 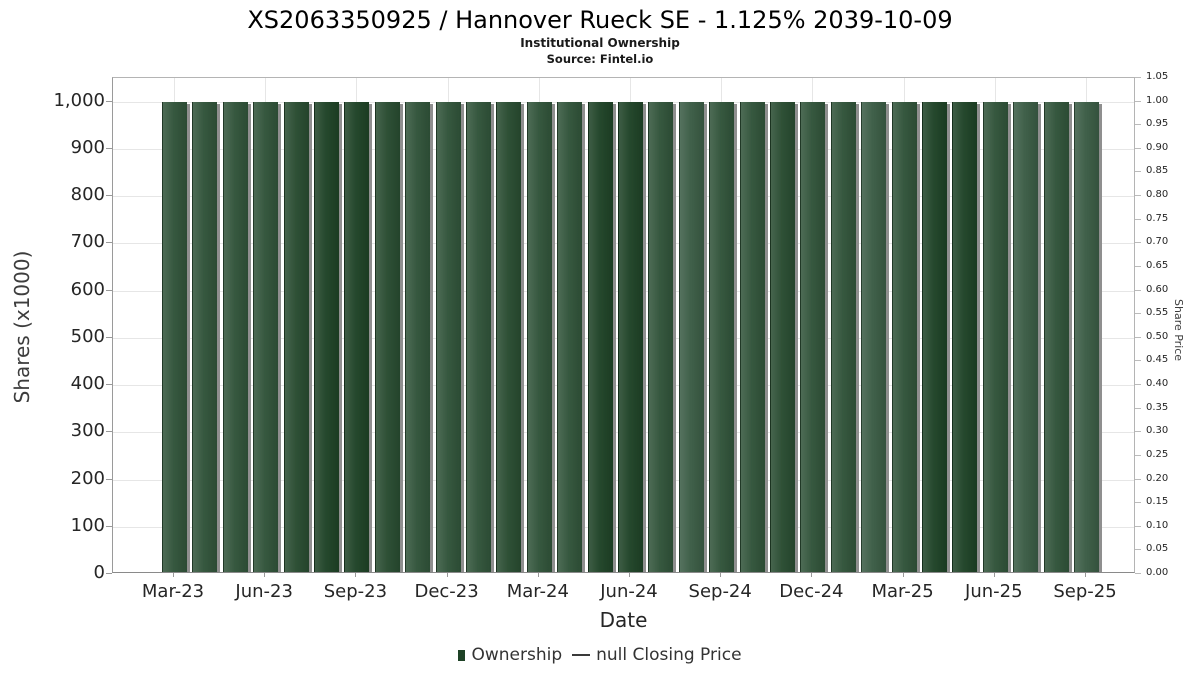 What do you see at coordinates (446, 591) in the screenshot?
I see `x-axis-tick-label: Dec-23` at bounding box center [446, 591].